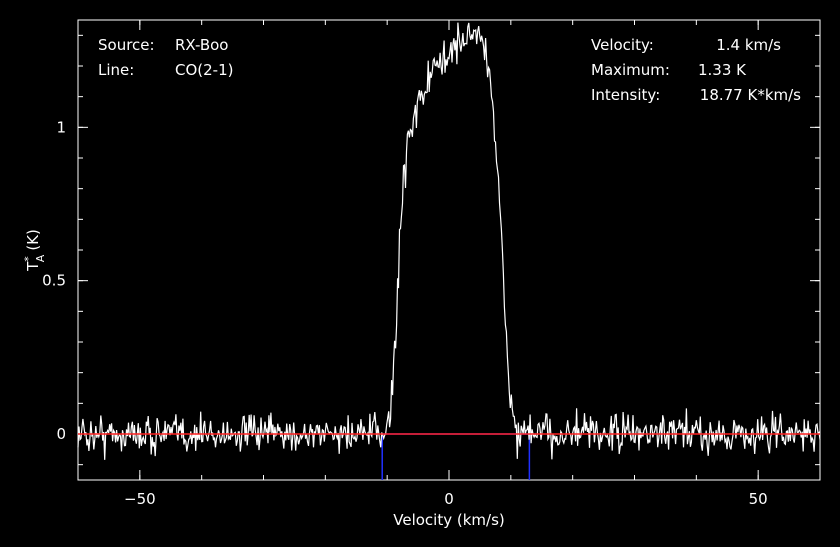 Image resolution: width=840 pixels, height=547 pixels. I want to click on y-label-unit: (K), so click(33, 240).